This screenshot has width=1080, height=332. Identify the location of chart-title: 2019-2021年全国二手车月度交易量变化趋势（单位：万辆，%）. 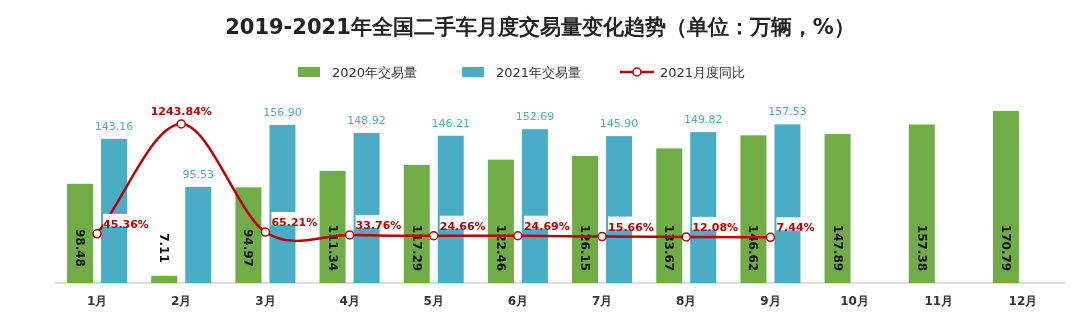
(540, 27).